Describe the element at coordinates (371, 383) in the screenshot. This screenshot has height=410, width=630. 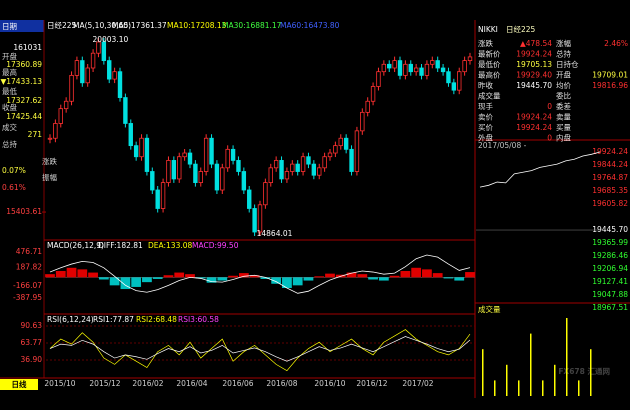
I see `x-tick-label: 2016/12` at that location.